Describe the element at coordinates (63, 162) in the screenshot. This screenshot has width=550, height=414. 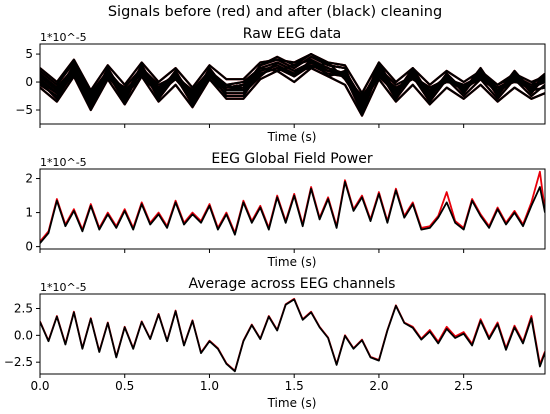
I see `gfp-offset-text: 1*10^-5` at that location.